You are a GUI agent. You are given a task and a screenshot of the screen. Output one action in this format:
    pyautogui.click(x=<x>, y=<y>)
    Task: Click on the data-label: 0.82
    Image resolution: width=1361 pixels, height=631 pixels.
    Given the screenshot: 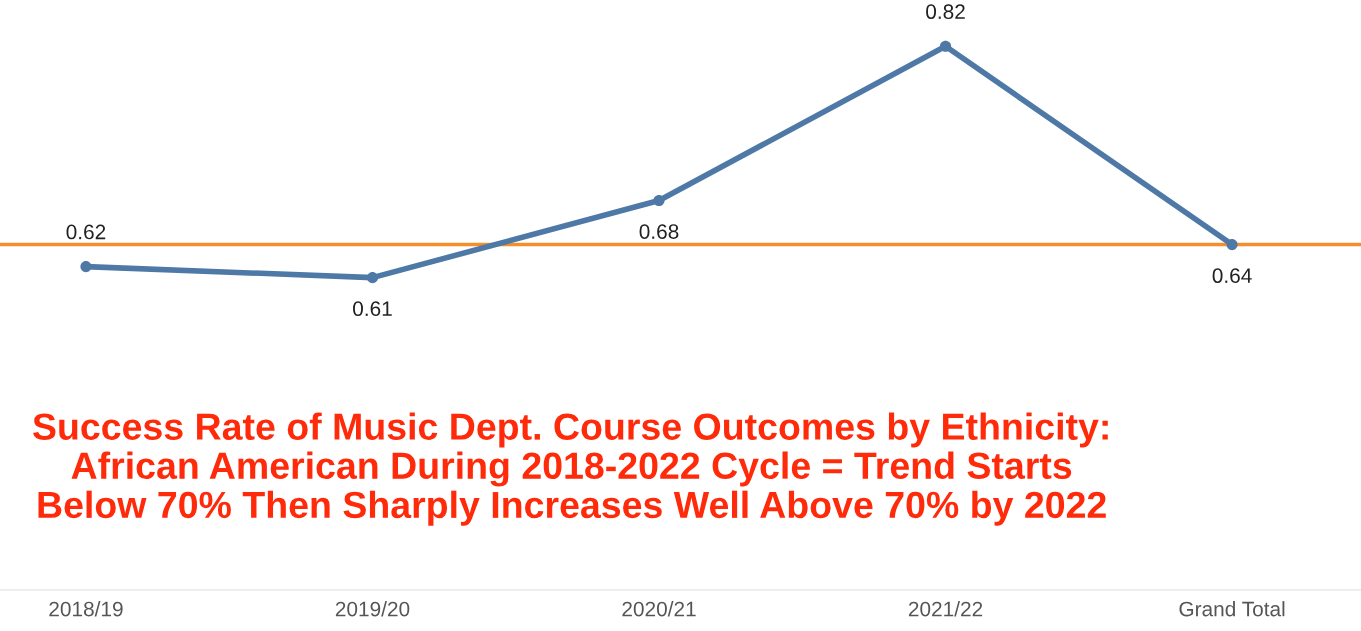 What is the action you would take?
    pyautogui.click(x=945, y=12)
    